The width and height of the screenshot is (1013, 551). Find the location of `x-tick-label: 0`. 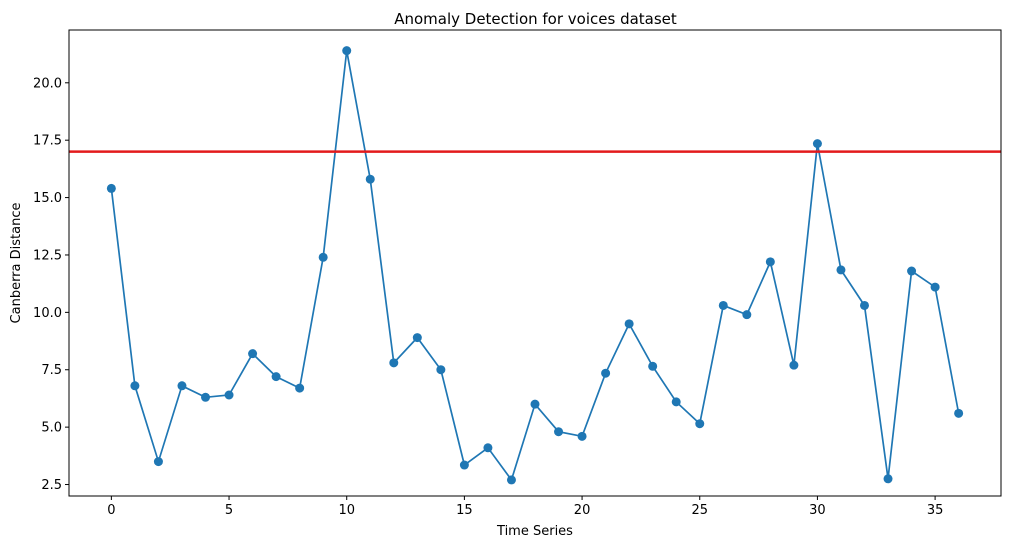

x-tick-label: 0 is located at coordinates (111, 510).